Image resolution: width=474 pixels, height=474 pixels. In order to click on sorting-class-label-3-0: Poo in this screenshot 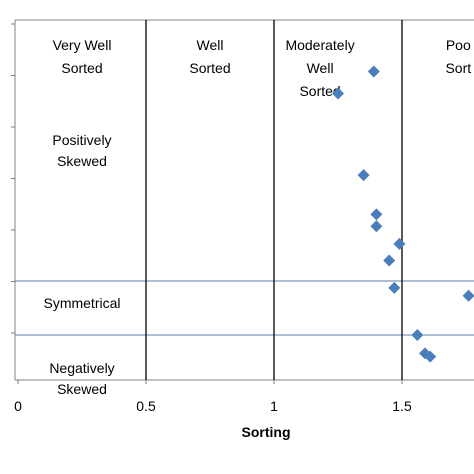, I will do `click(458, 45)`.